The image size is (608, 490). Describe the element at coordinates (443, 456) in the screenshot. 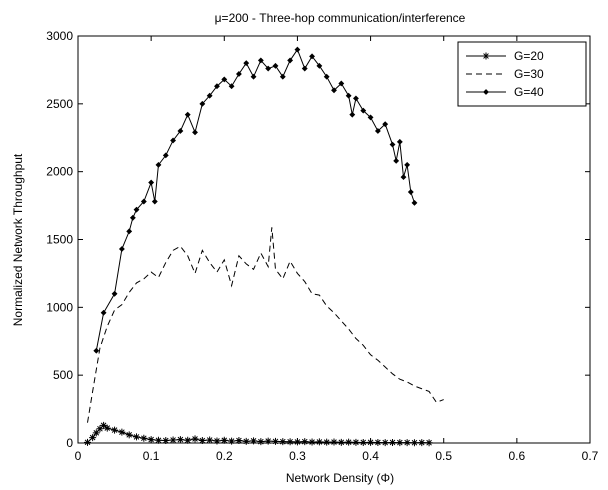

I see `x-tick-label: 0.5` at that location.